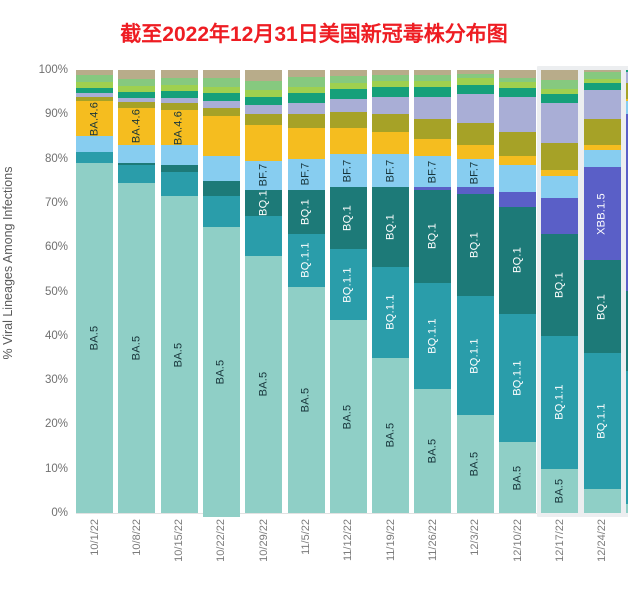 This screenshot has height=597, width=628. What do you see at coordinates (306, 291) in the screenshot?
I see `bar-11-5-22: BF.7 BQ.1 BQ.1.1 BA.5` at bounding box center [306, 291].